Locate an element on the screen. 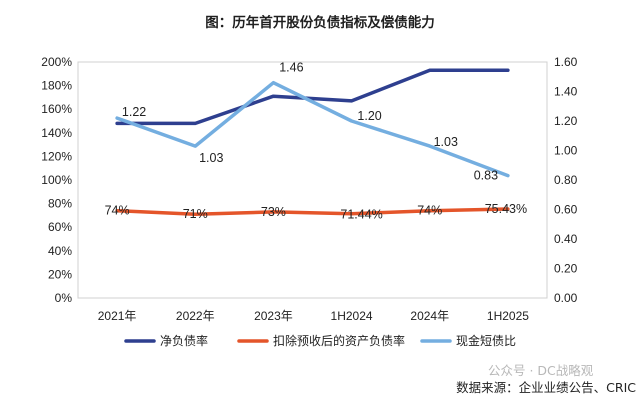 This screenshot has width=640, height=403. data-label: 0.83 is located at coordinates (486, 176).